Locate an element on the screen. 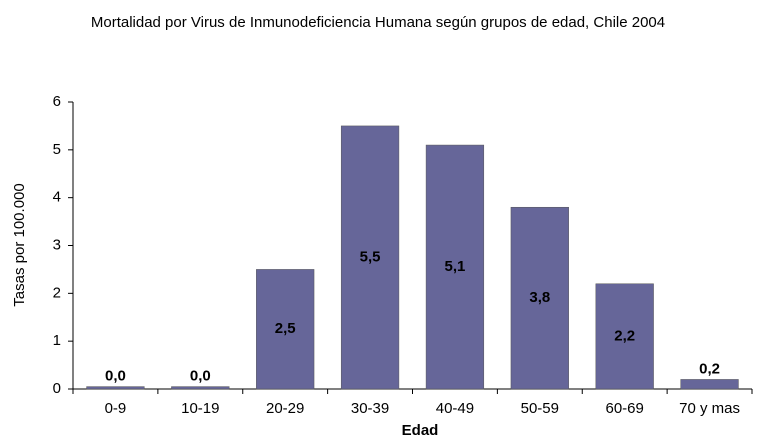  value-label: 5,1 is located at coordinates (455, 266).